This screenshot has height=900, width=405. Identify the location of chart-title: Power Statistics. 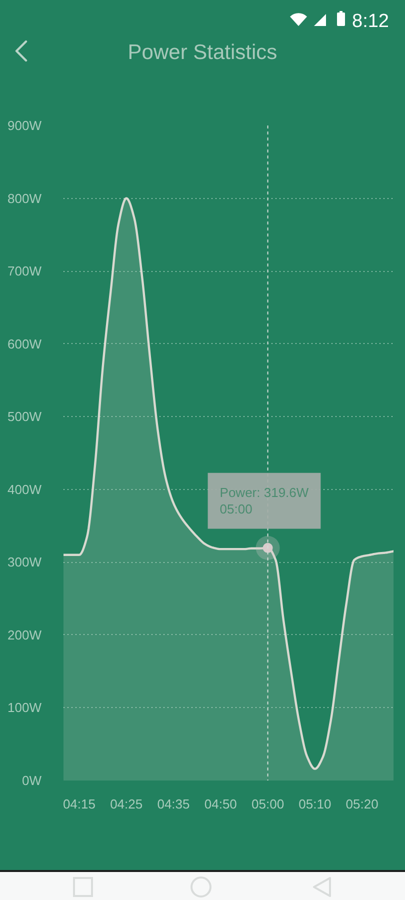
(203, 53).